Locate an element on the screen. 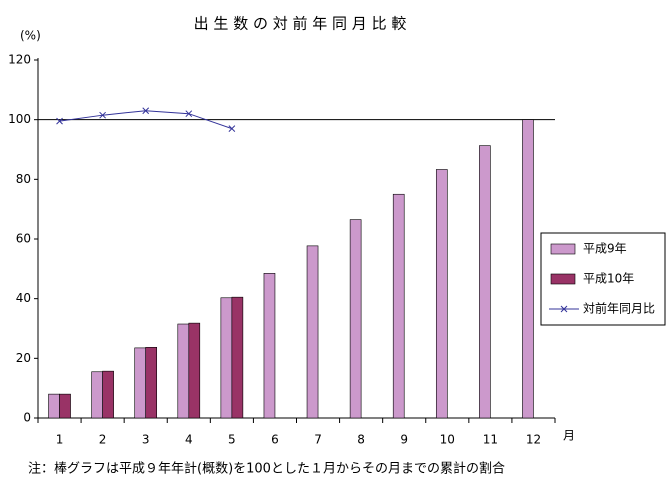  x-tick-label: 12 is located at coordinates (533, 440).